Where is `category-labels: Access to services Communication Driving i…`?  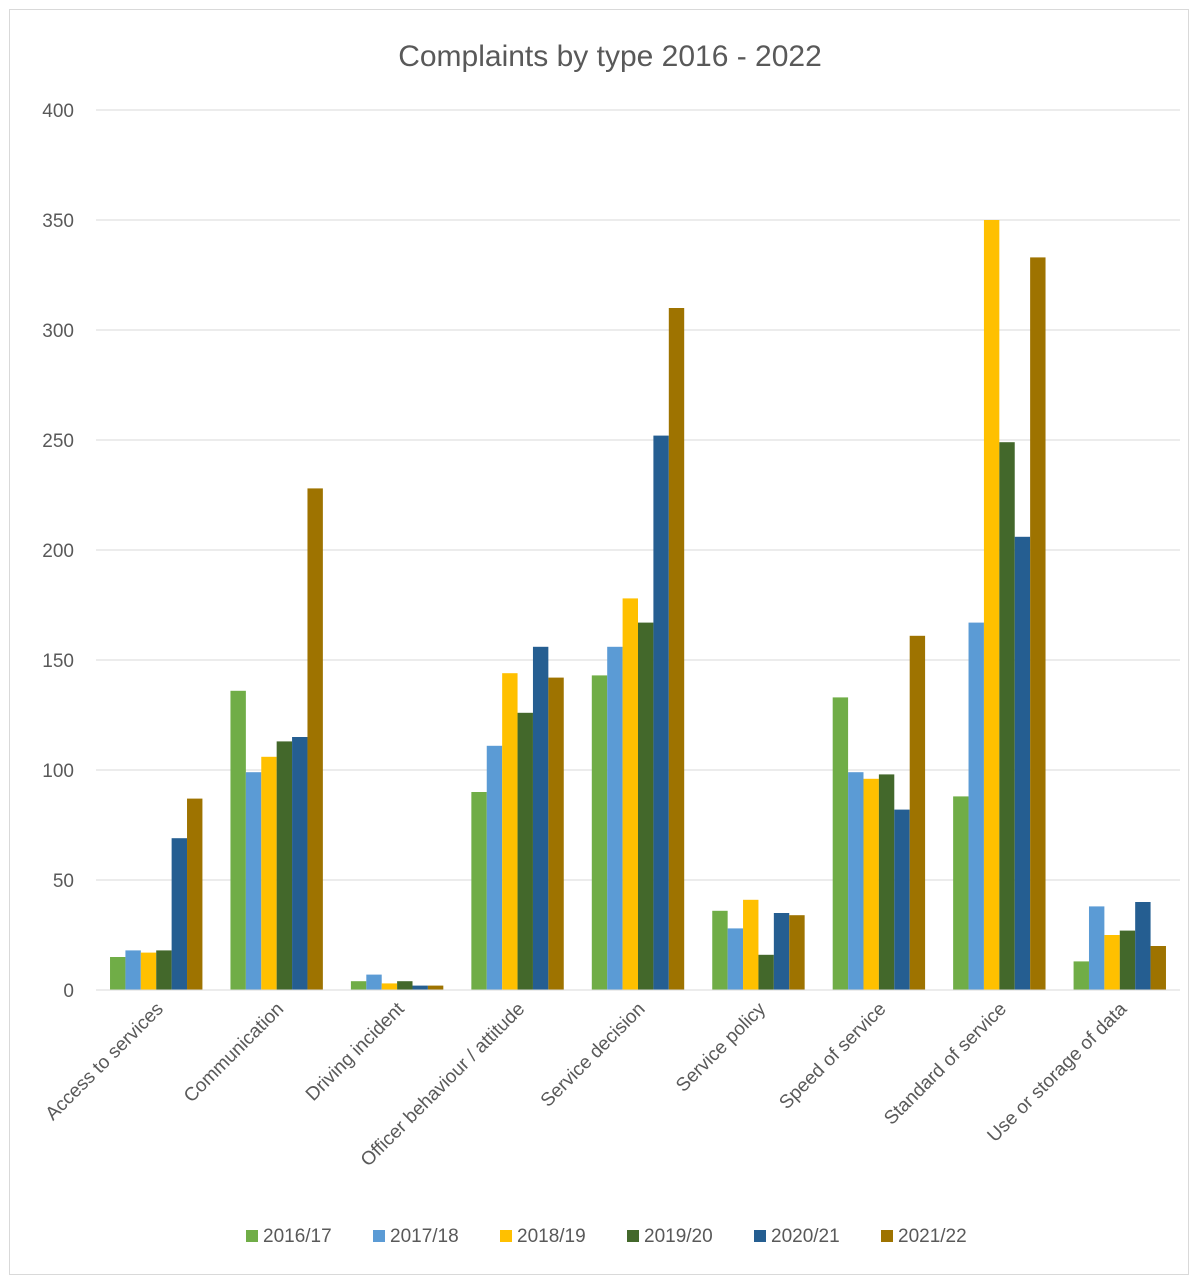
category-labels: Access to services Communication Driving i… is located at coordinates (587, 1084).